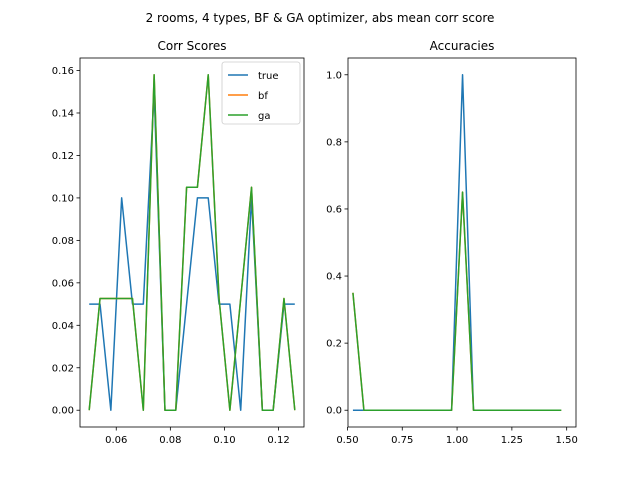  I want to click on legend-box, so click(261, 93).